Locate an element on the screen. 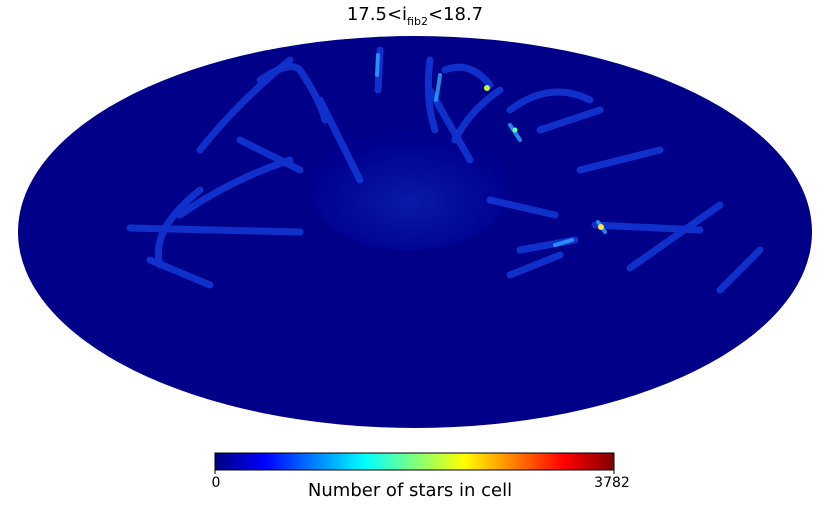  title-main: 17.5<i is located at coordinates (377, 14).